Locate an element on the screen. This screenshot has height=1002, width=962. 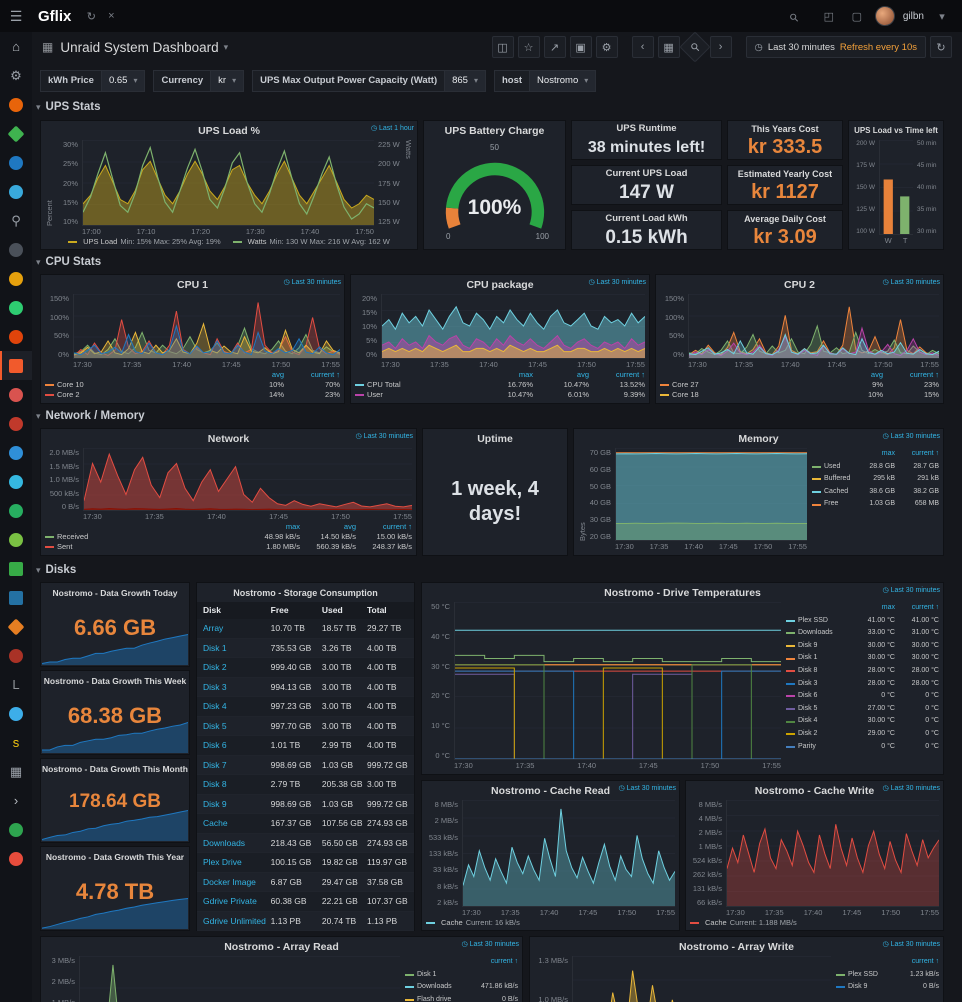
sidebar-item-plugin-lazy: L is located at coordinates (16, 684).